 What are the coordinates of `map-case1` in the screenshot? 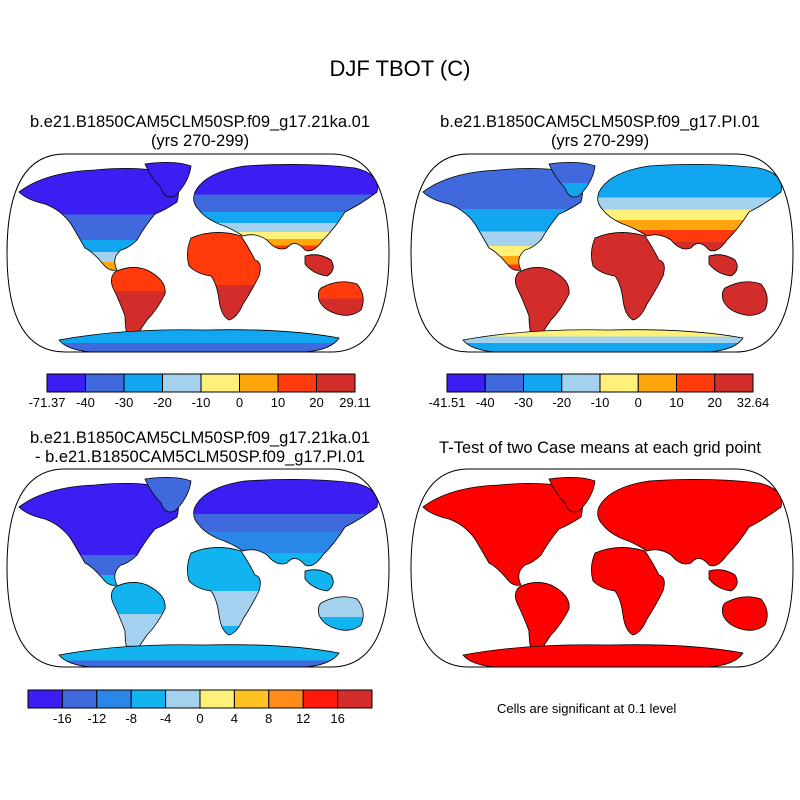 It's located at (198, 253).